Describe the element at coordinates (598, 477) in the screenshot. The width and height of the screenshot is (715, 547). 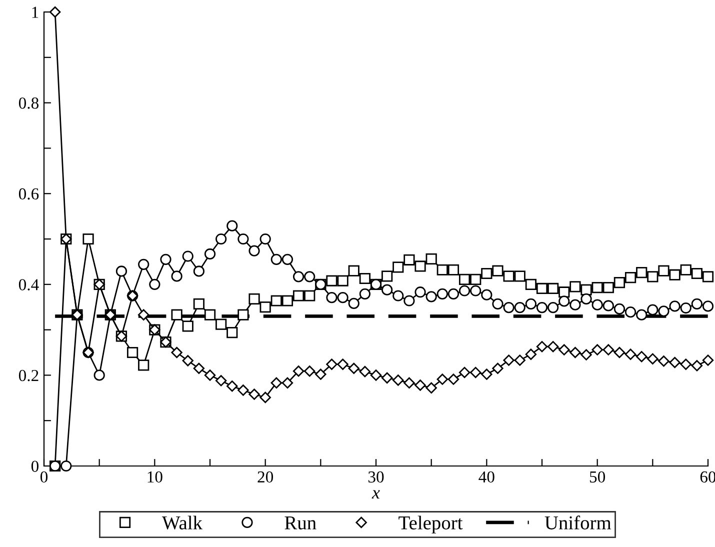
I see `x-tick-label: 50` at that location.